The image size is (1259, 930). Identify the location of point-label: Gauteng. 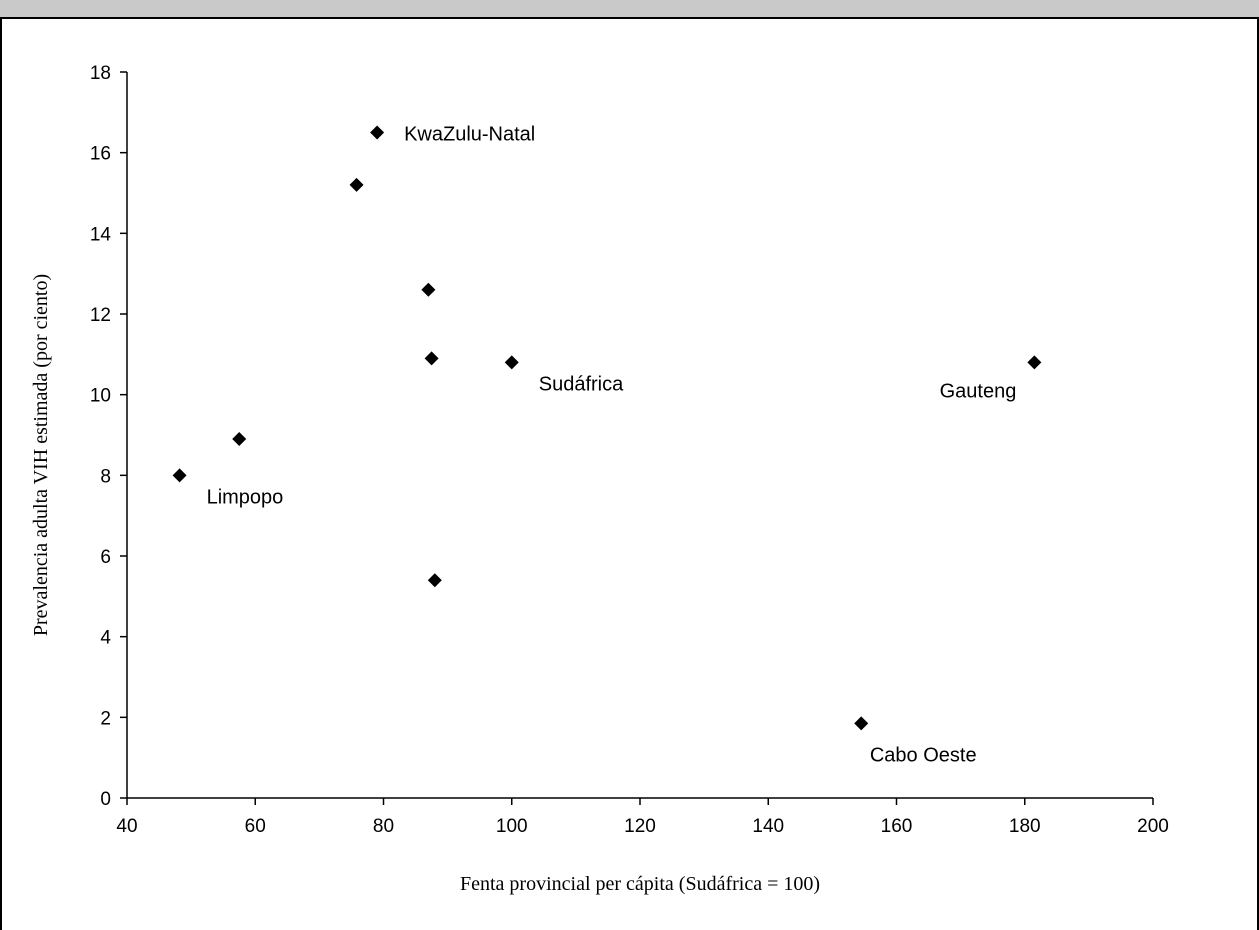
(978, 391).